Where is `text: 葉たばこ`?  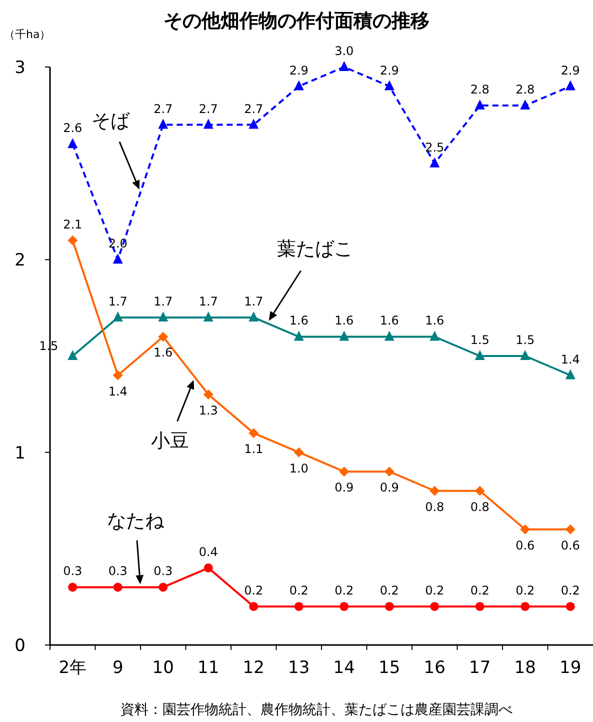
text: 葉たばこ is located at coordinates (315, 249).